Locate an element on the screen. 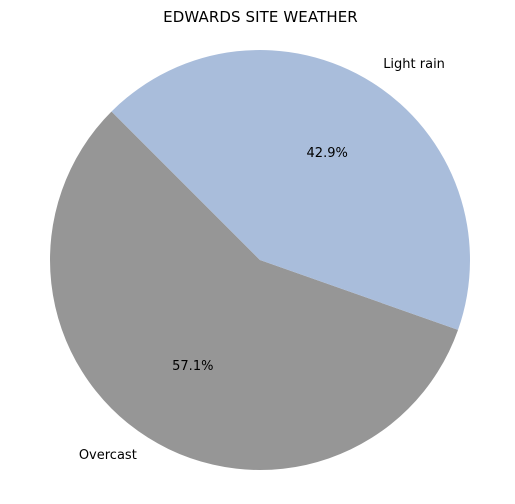  chart-title: EDWARDS SITE WEATHER is located at coordinates (260, 17).